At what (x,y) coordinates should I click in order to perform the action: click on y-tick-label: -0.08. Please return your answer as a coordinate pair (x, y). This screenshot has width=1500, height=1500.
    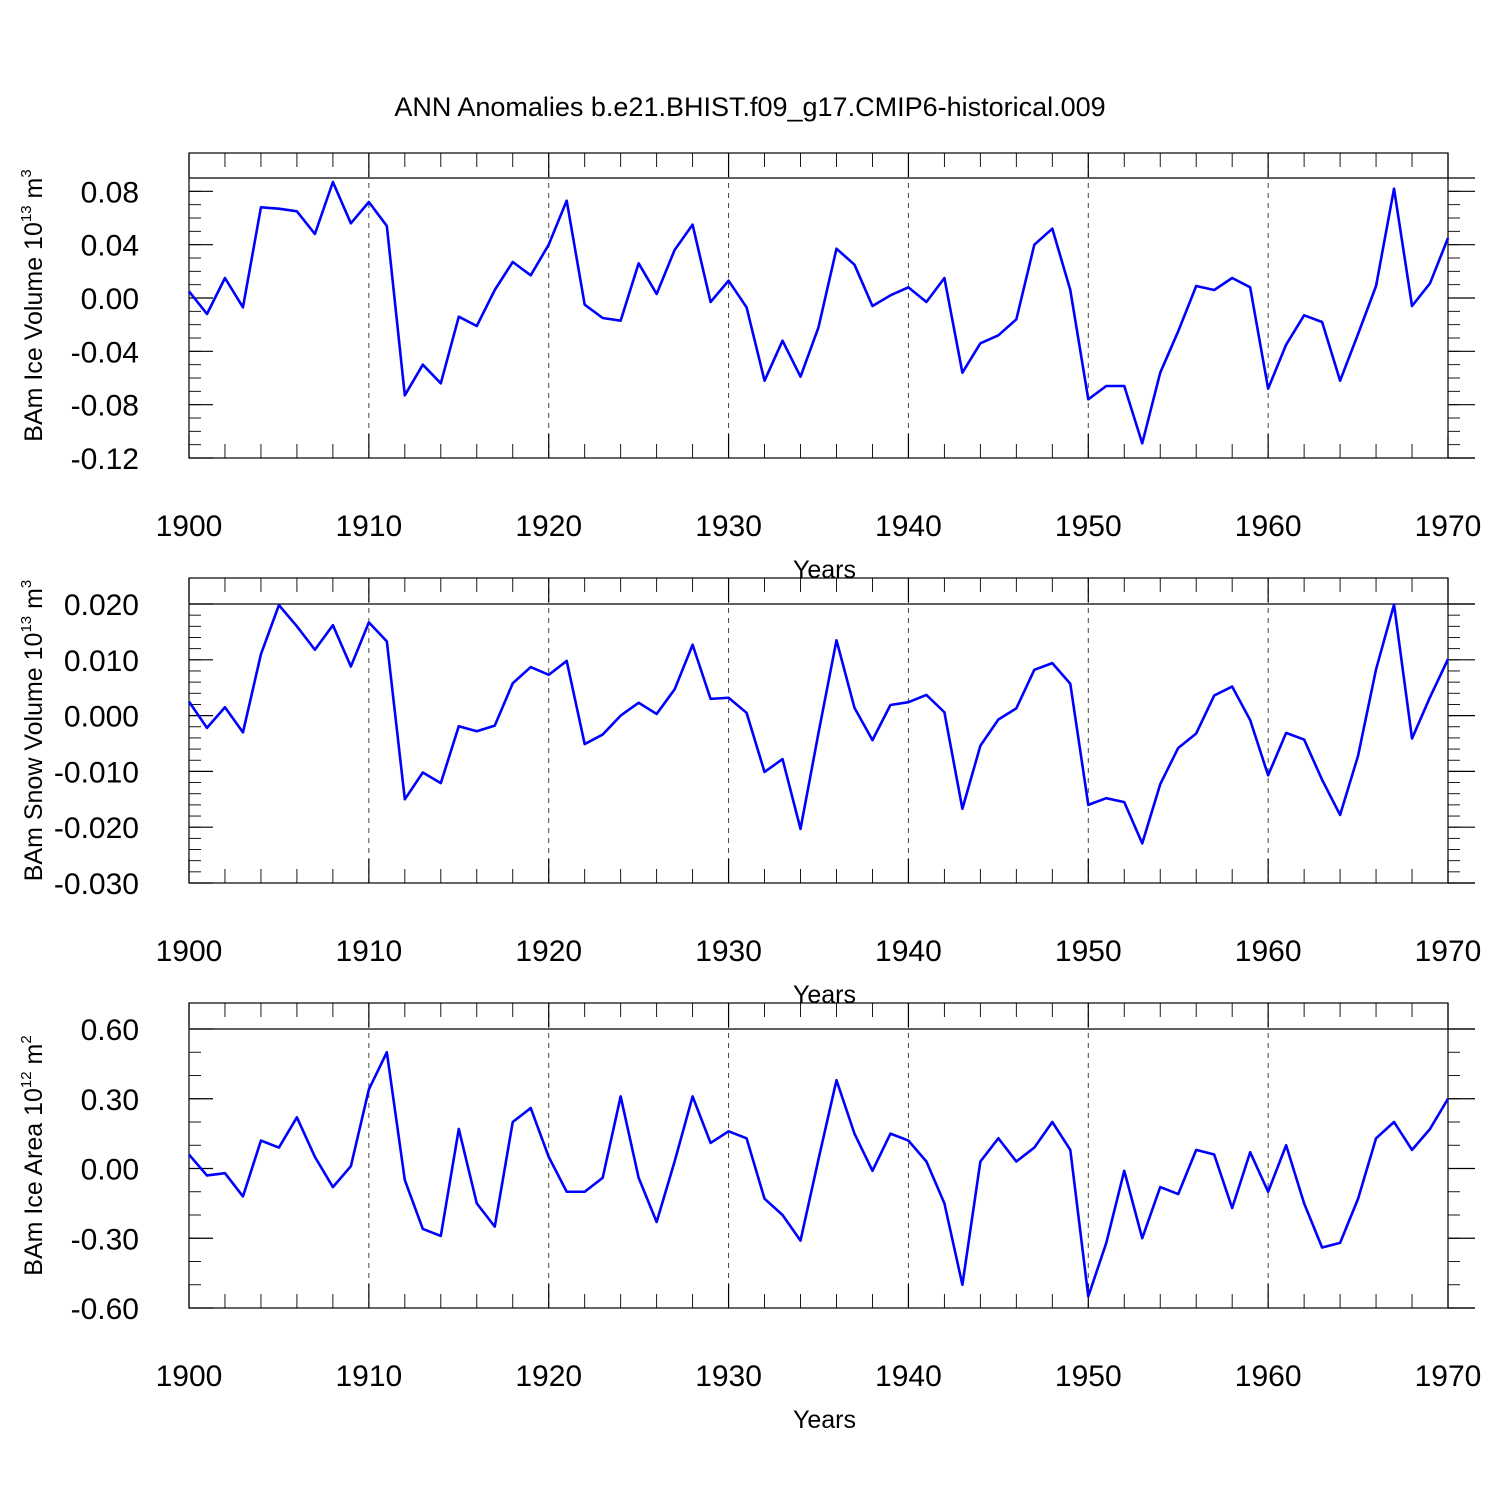
    Looking at the image, I should click on (105, 406).